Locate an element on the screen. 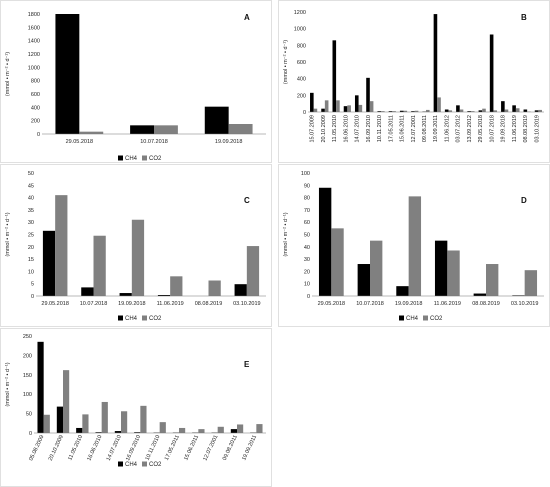  y-tick-label: 25 is located at coordinates (31, 236).